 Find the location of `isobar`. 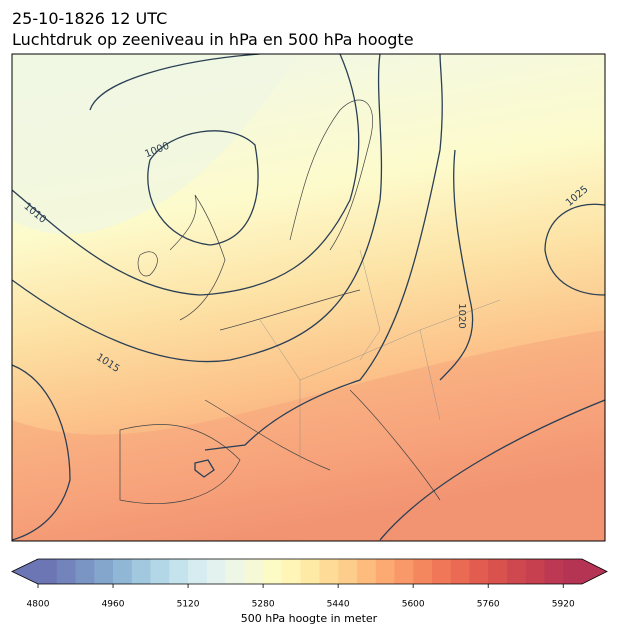

isobar is located at coordinates (203, 188).